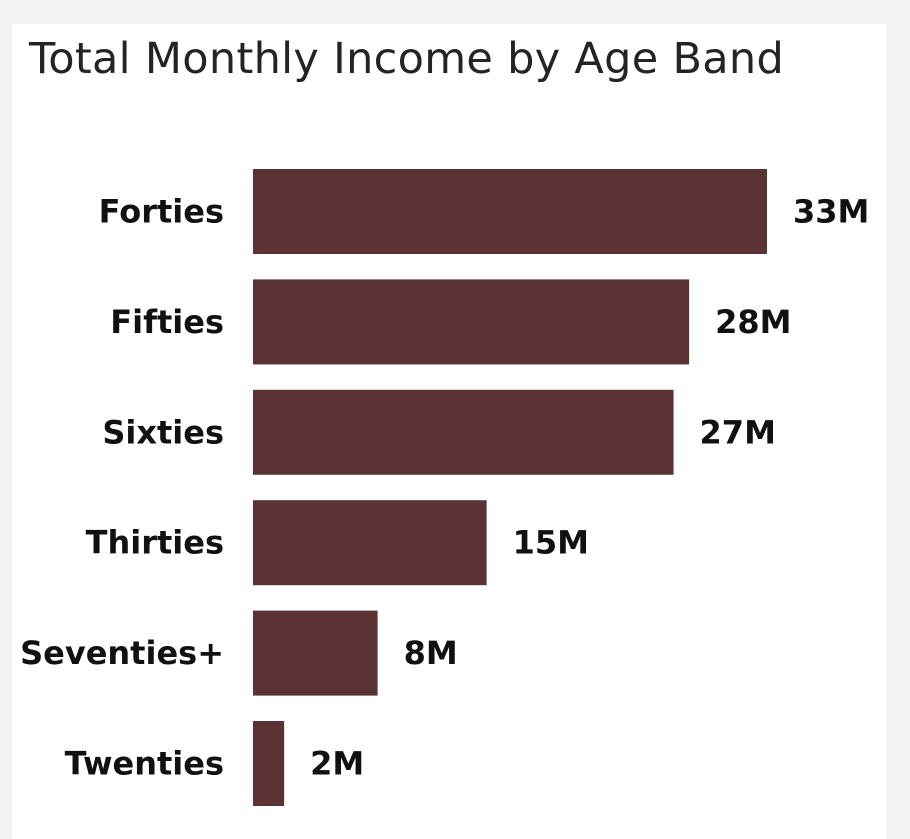 Image resolution: width=910 pixels, height=839 pixels. Describe the element at coordinates (269, 763) in the screenshot. I see `bar-twenties` at that location.